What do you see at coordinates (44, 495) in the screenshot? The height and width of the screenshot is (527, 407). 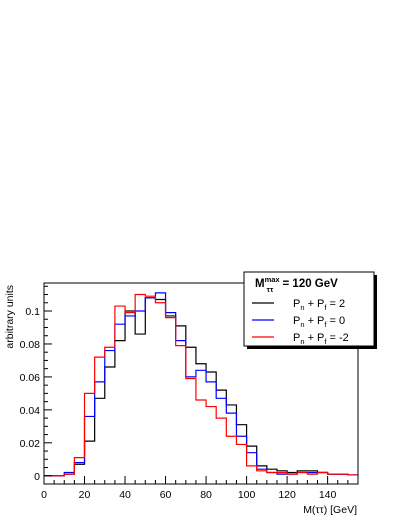 I see `x-tick-label: 0` at bounding box center [44, 495].